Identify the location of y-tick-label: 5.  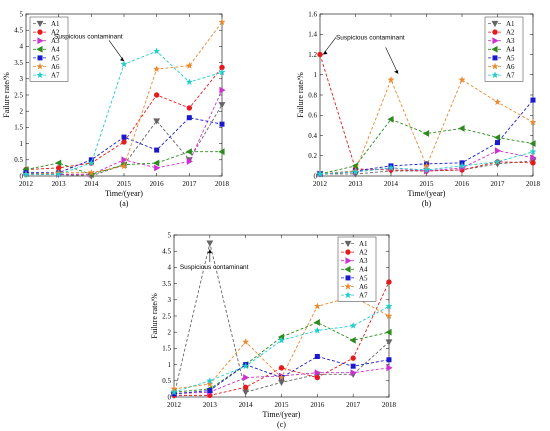
(22, 14).